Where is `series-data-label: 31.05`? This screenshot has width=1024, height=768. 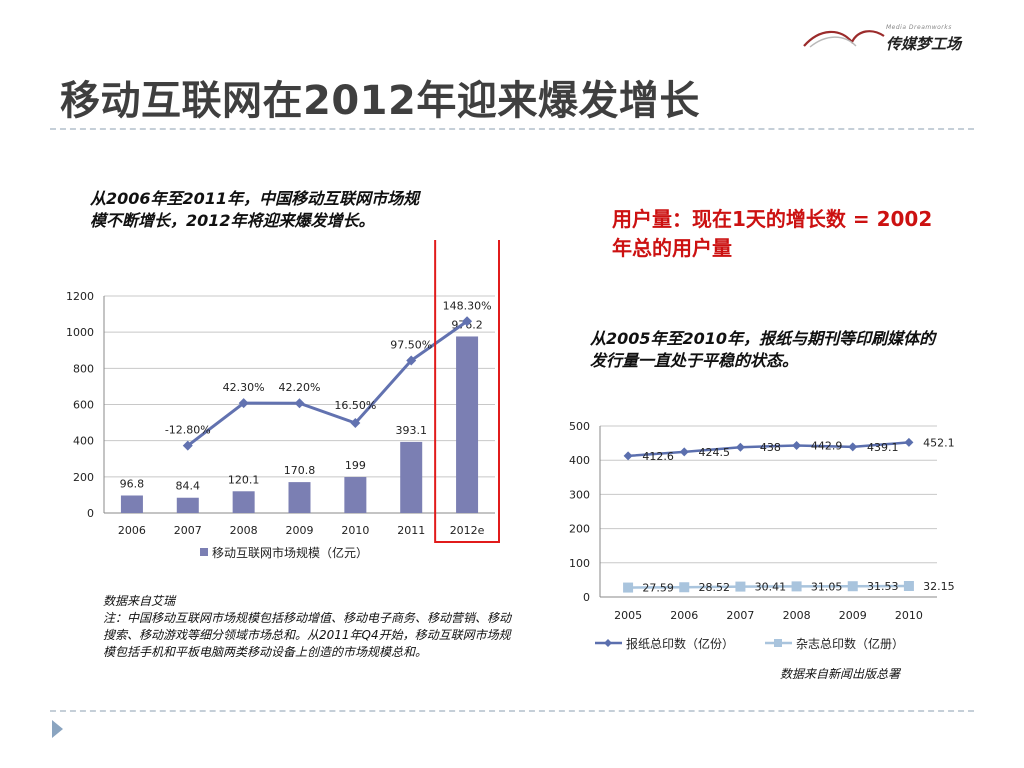
series-data-label: 31.05 is located at coordinates (827, 586).